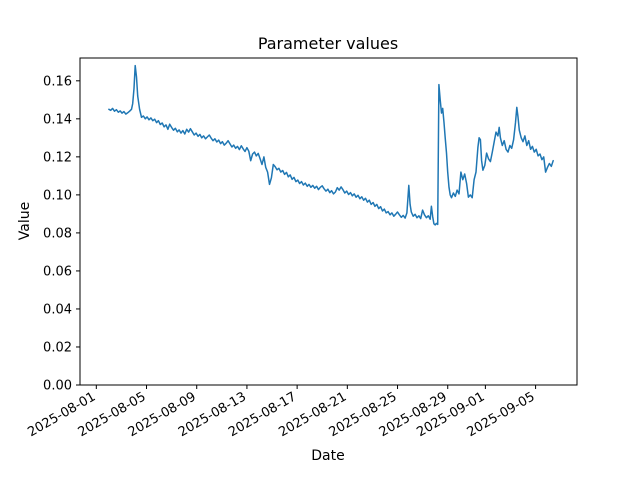  Describe the element at coordinates (57, 271) in the screenshot. I see `y-tick-label: 0.06` at that location.